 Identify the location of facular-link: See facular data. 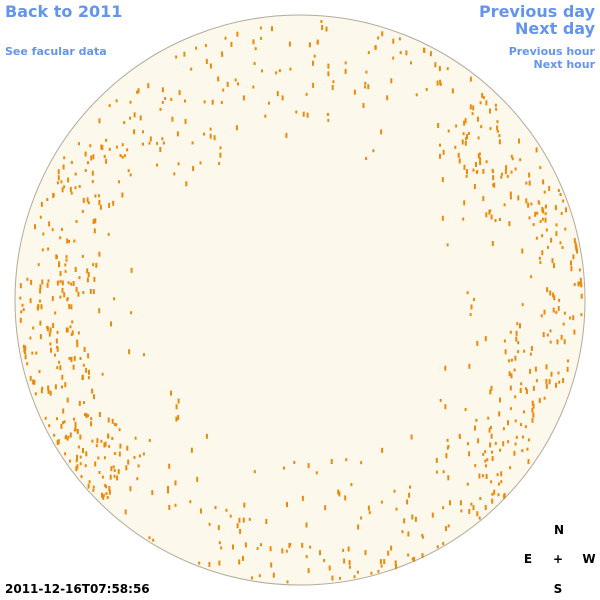
(56, 51).